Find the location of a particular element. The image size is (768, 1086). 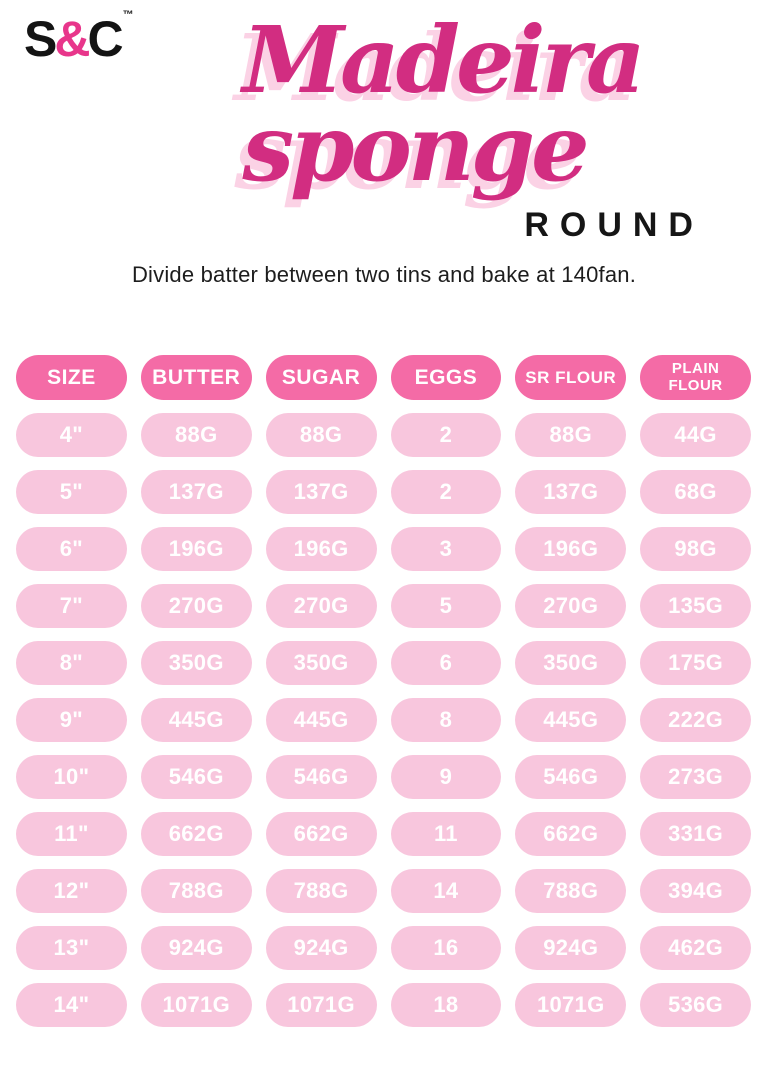

title-line-1: Madeira is located at coordinates (443, 60).